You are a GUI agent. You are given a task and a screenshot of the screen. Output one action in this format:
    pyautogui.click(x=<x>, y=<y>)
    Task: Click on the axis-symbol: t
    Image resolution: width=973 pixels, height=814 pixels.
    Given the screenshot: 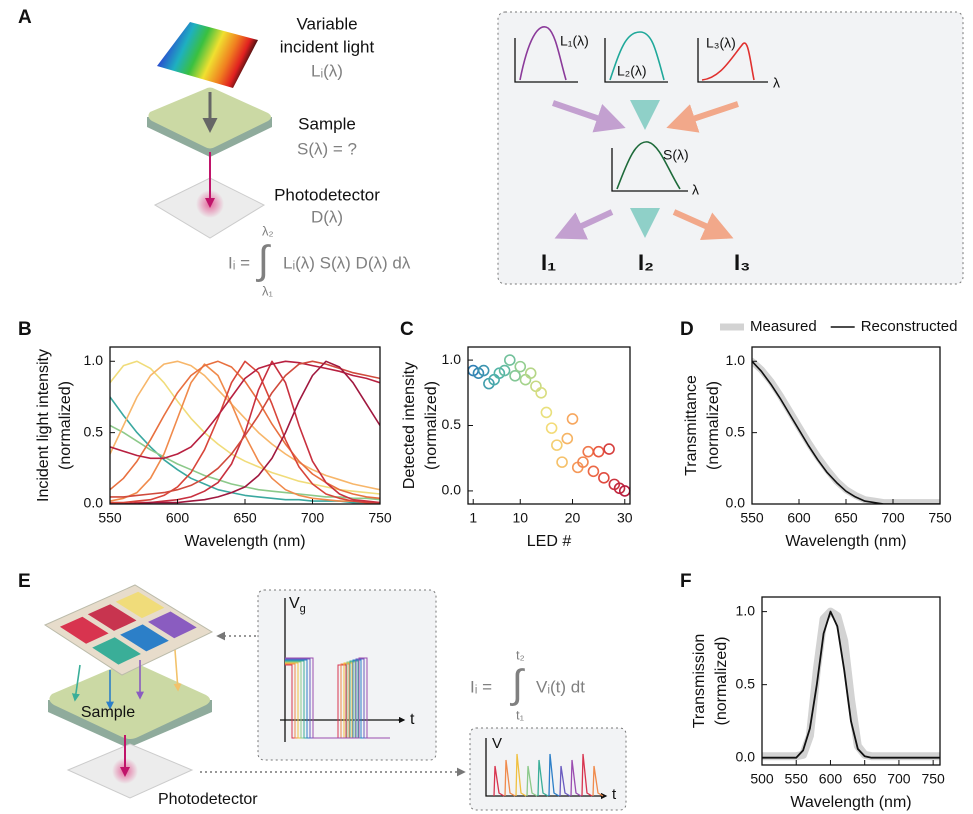 What is the action you would take?
    pyautogui.click(x=412, y=719)
    